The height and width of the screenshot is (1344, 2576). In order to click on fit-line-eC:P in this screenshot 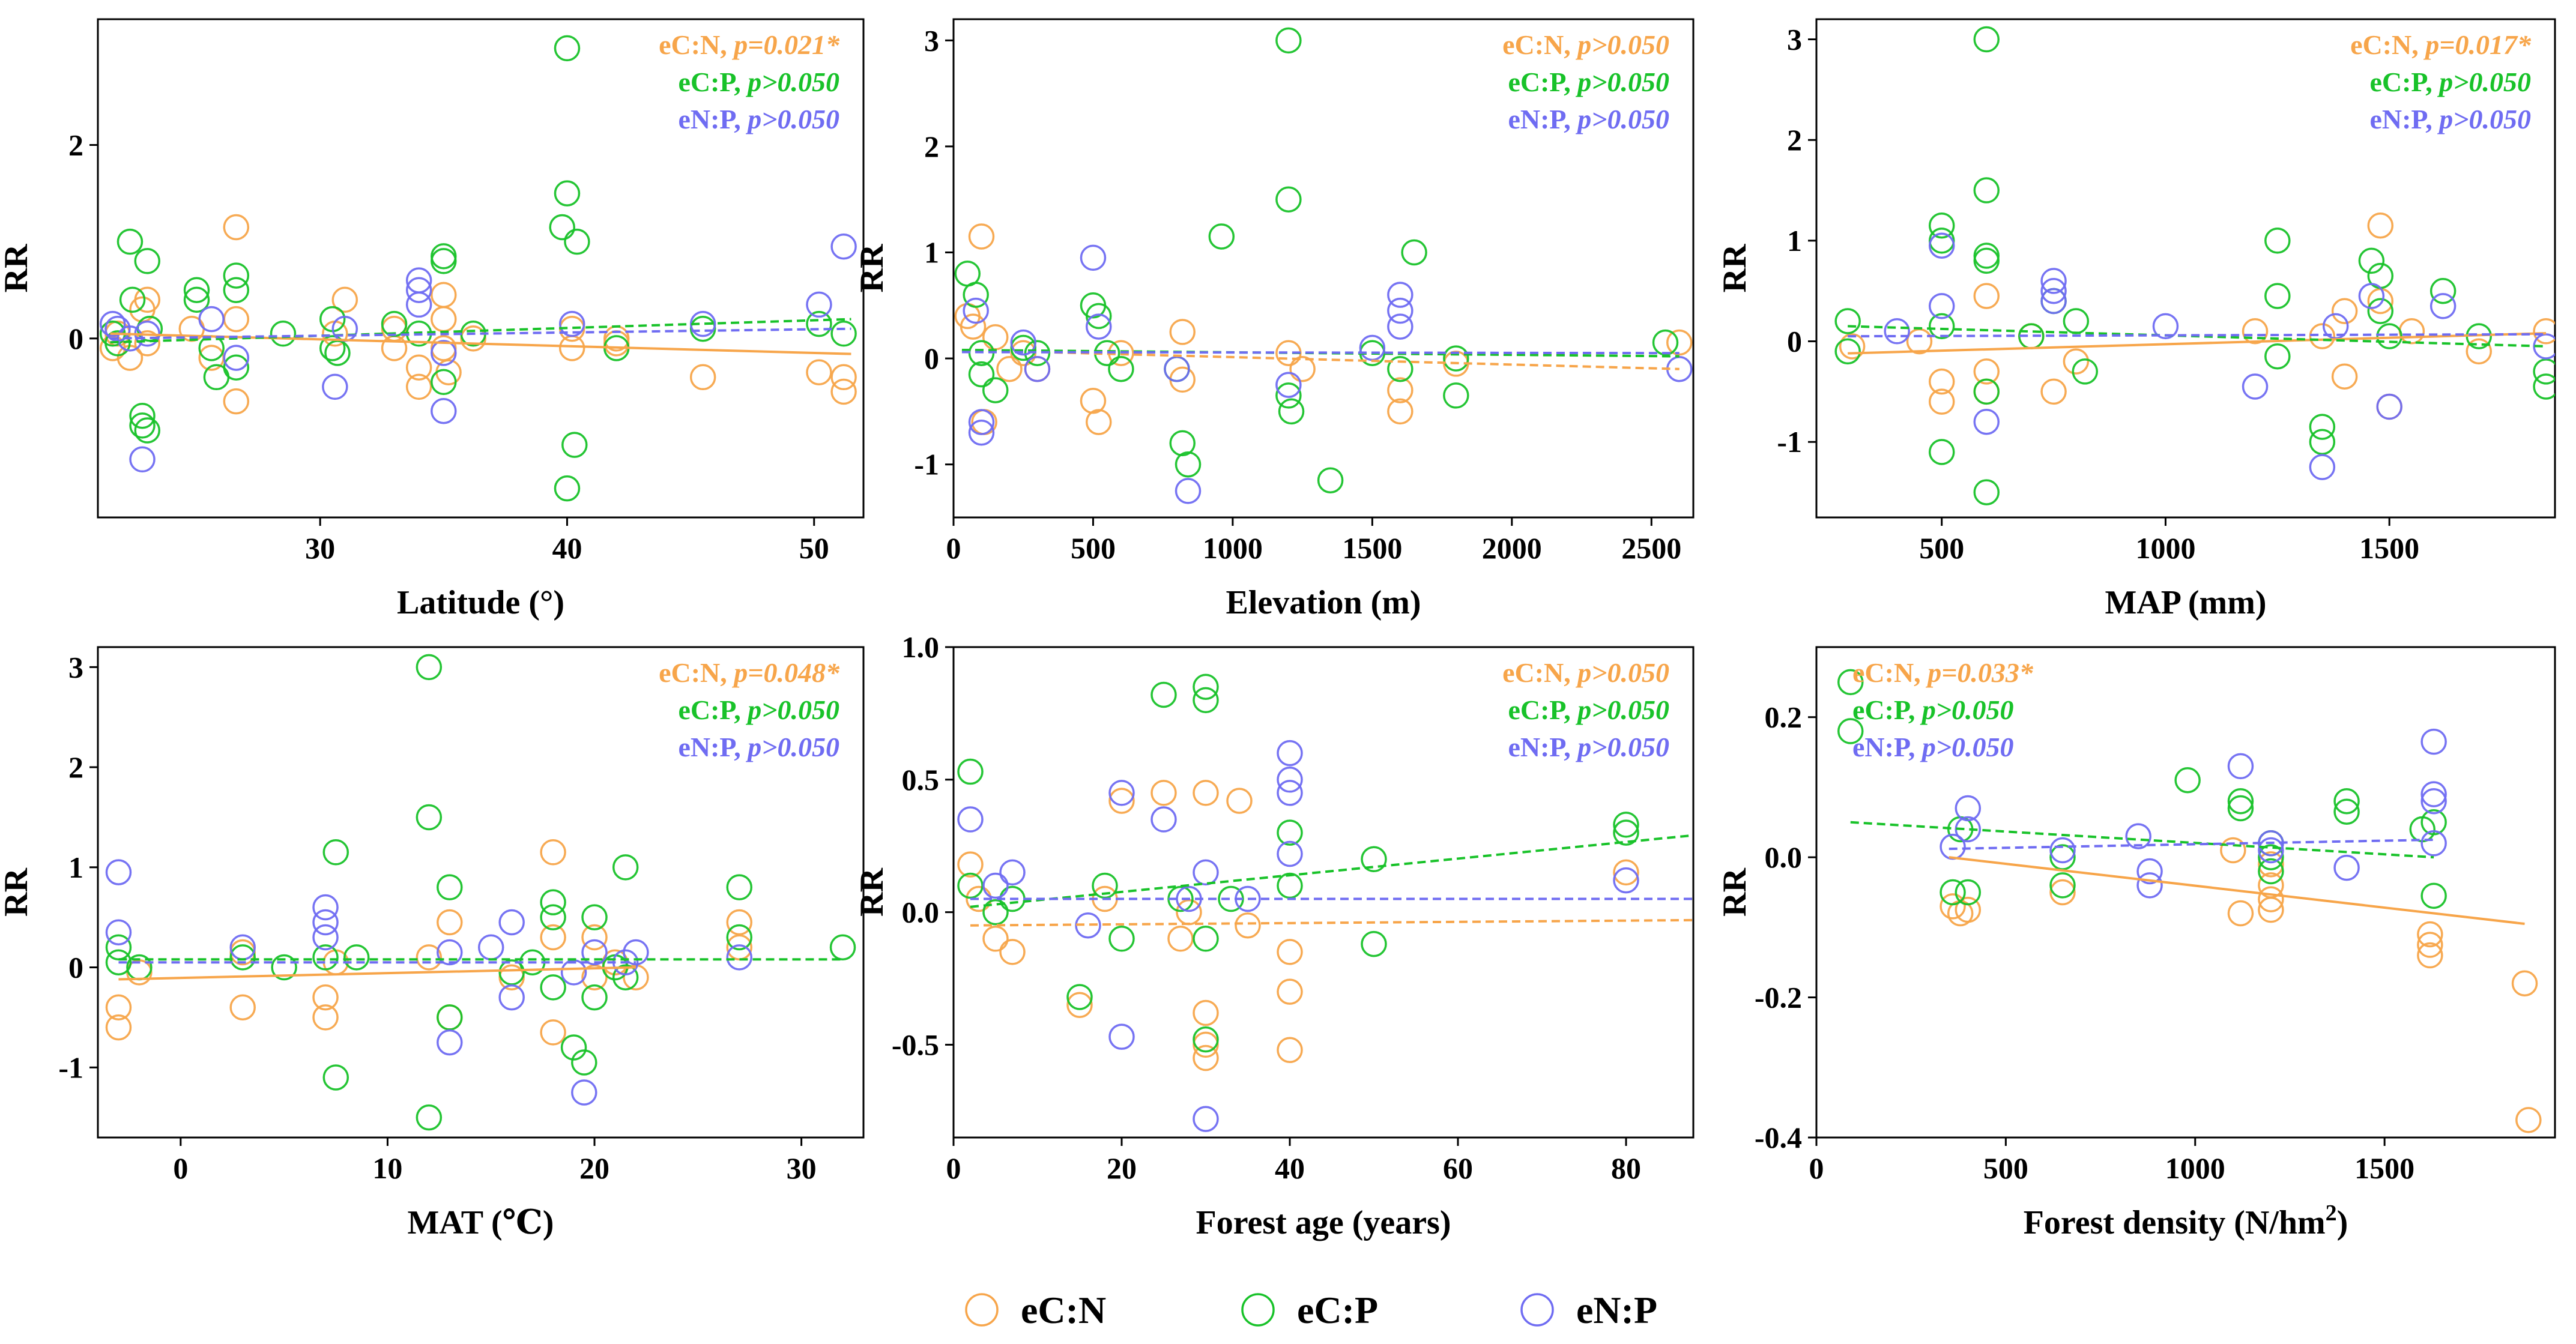, I will do `click(2142, 840)`.